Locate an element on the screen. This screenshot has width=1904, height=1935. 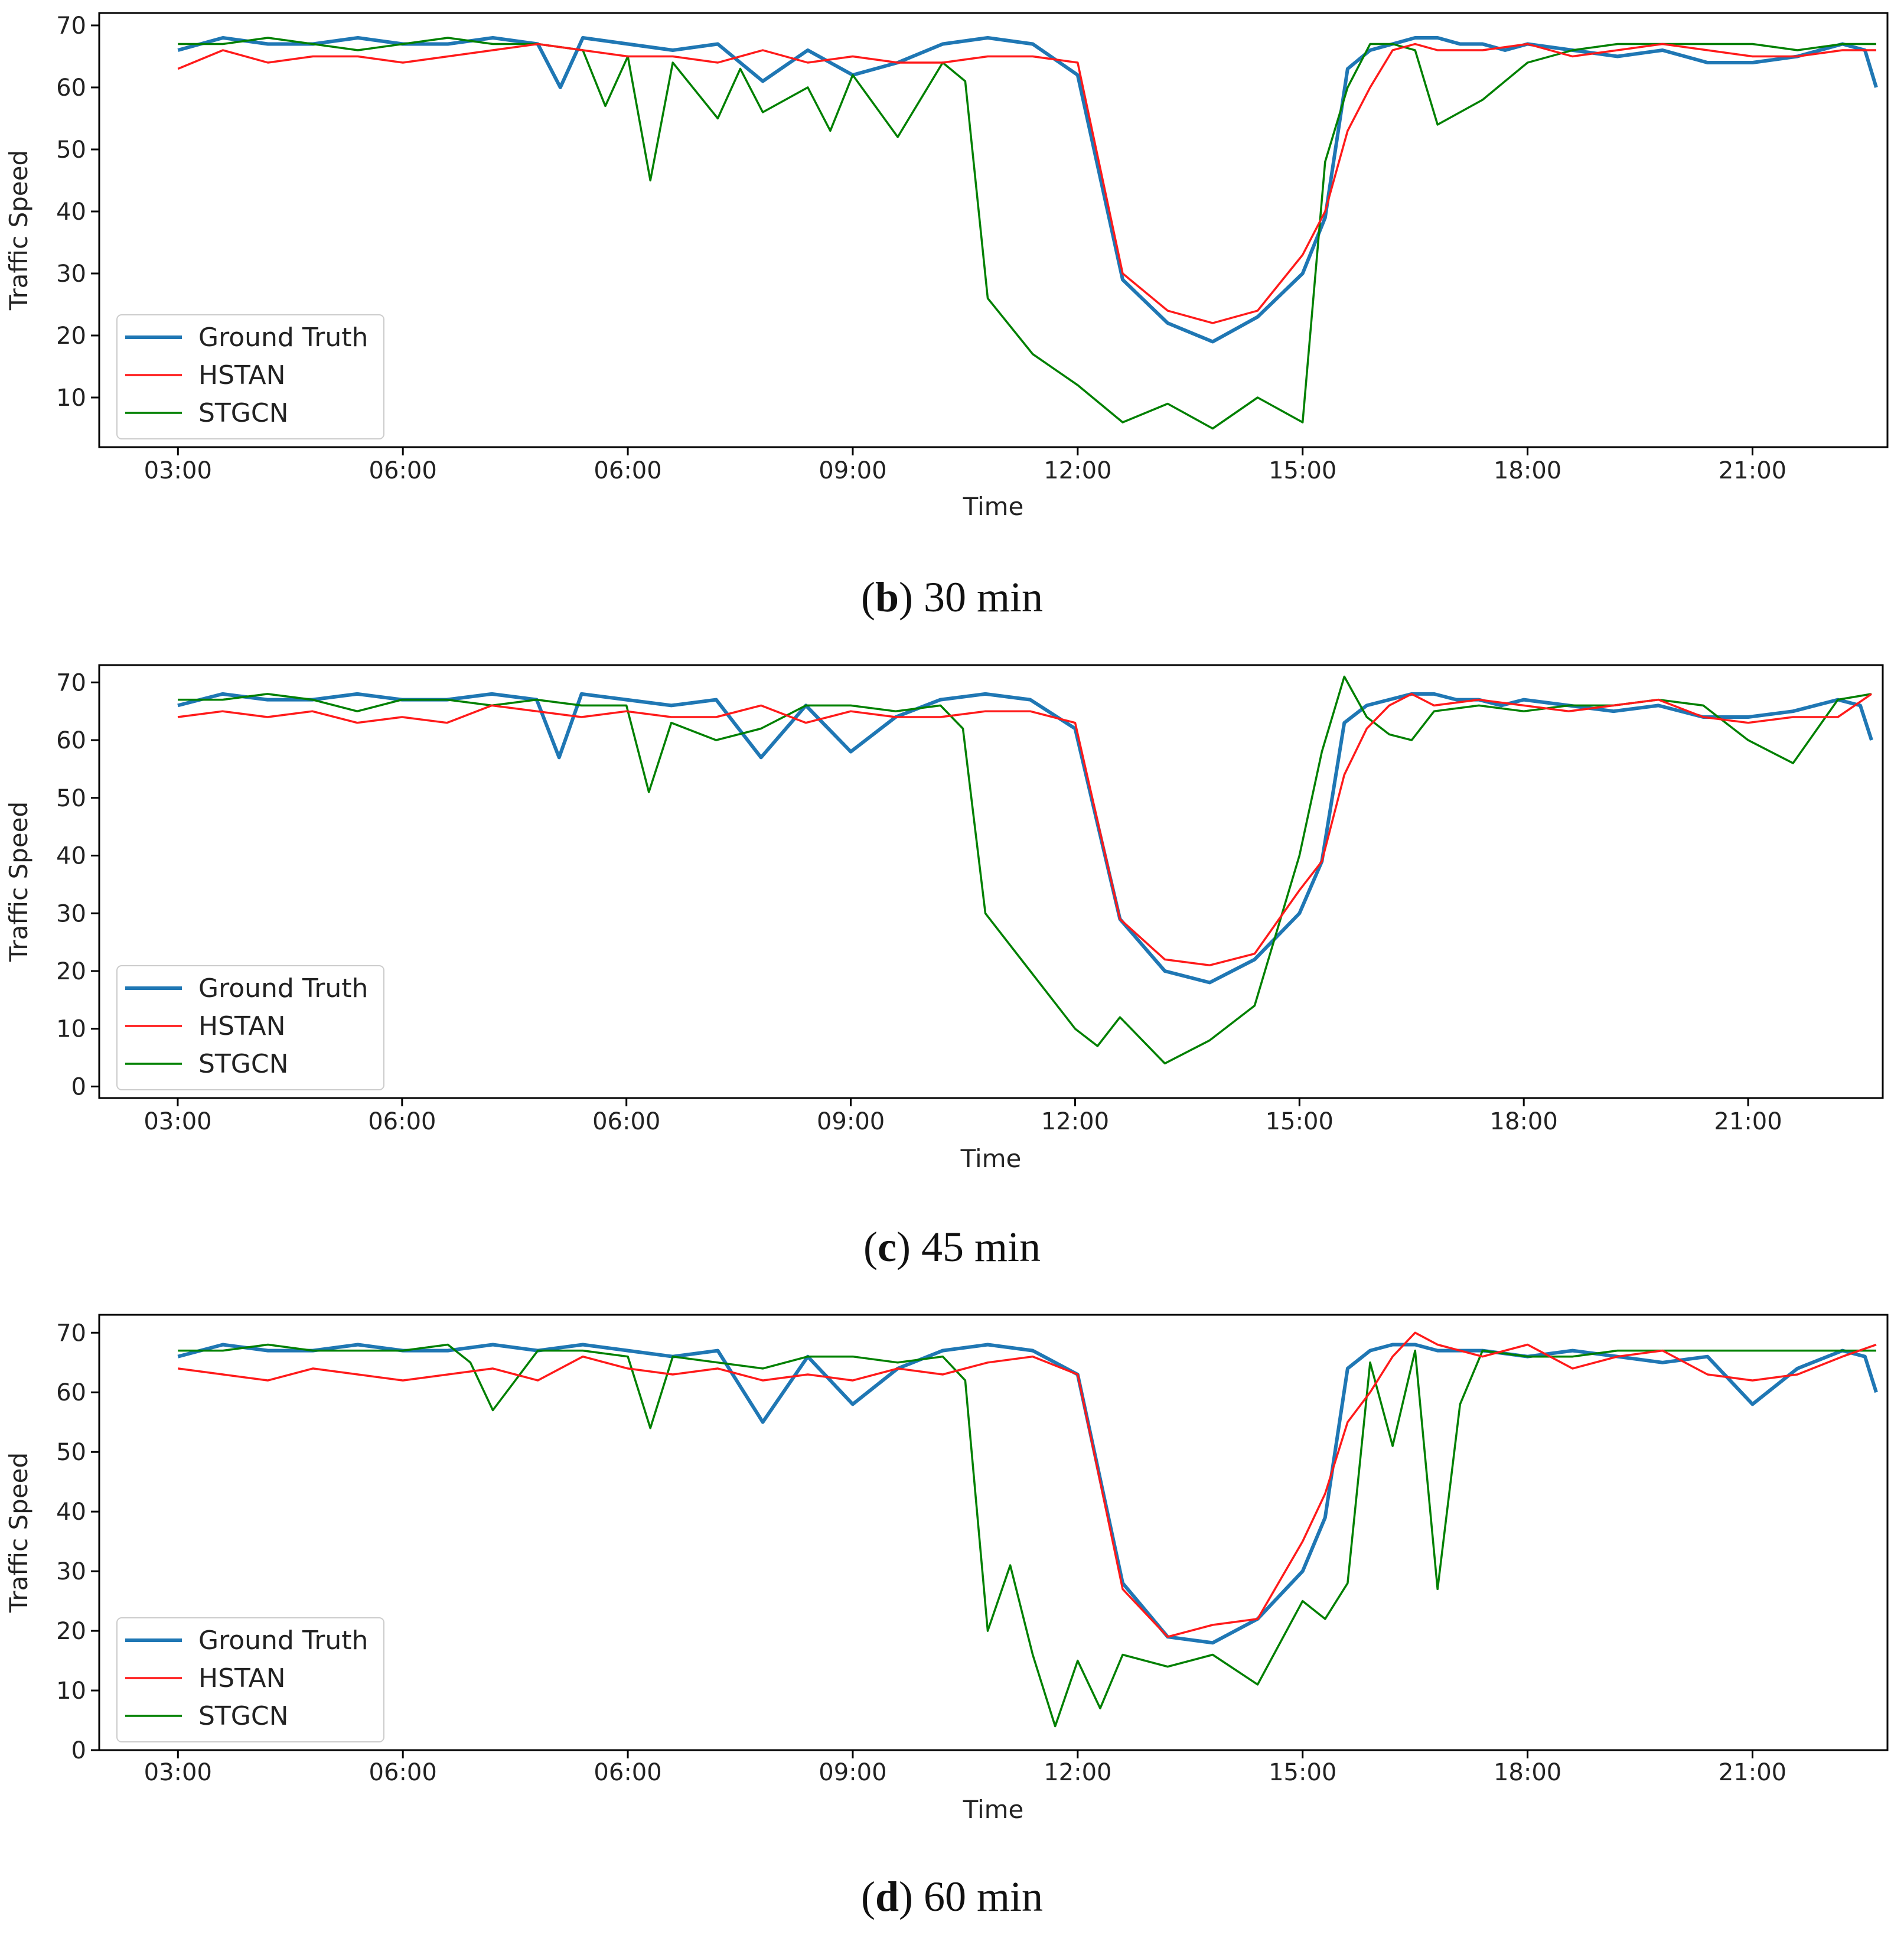
caption-d-text: 60 min is located at coordinates (984, 1896).